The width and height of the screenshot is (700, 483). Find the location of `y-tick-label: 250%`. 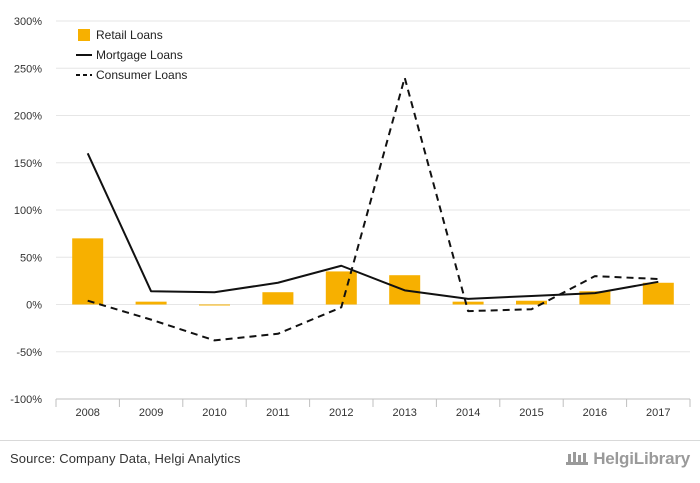

y-tick-label: 250% is located at coordinates (28, 69).